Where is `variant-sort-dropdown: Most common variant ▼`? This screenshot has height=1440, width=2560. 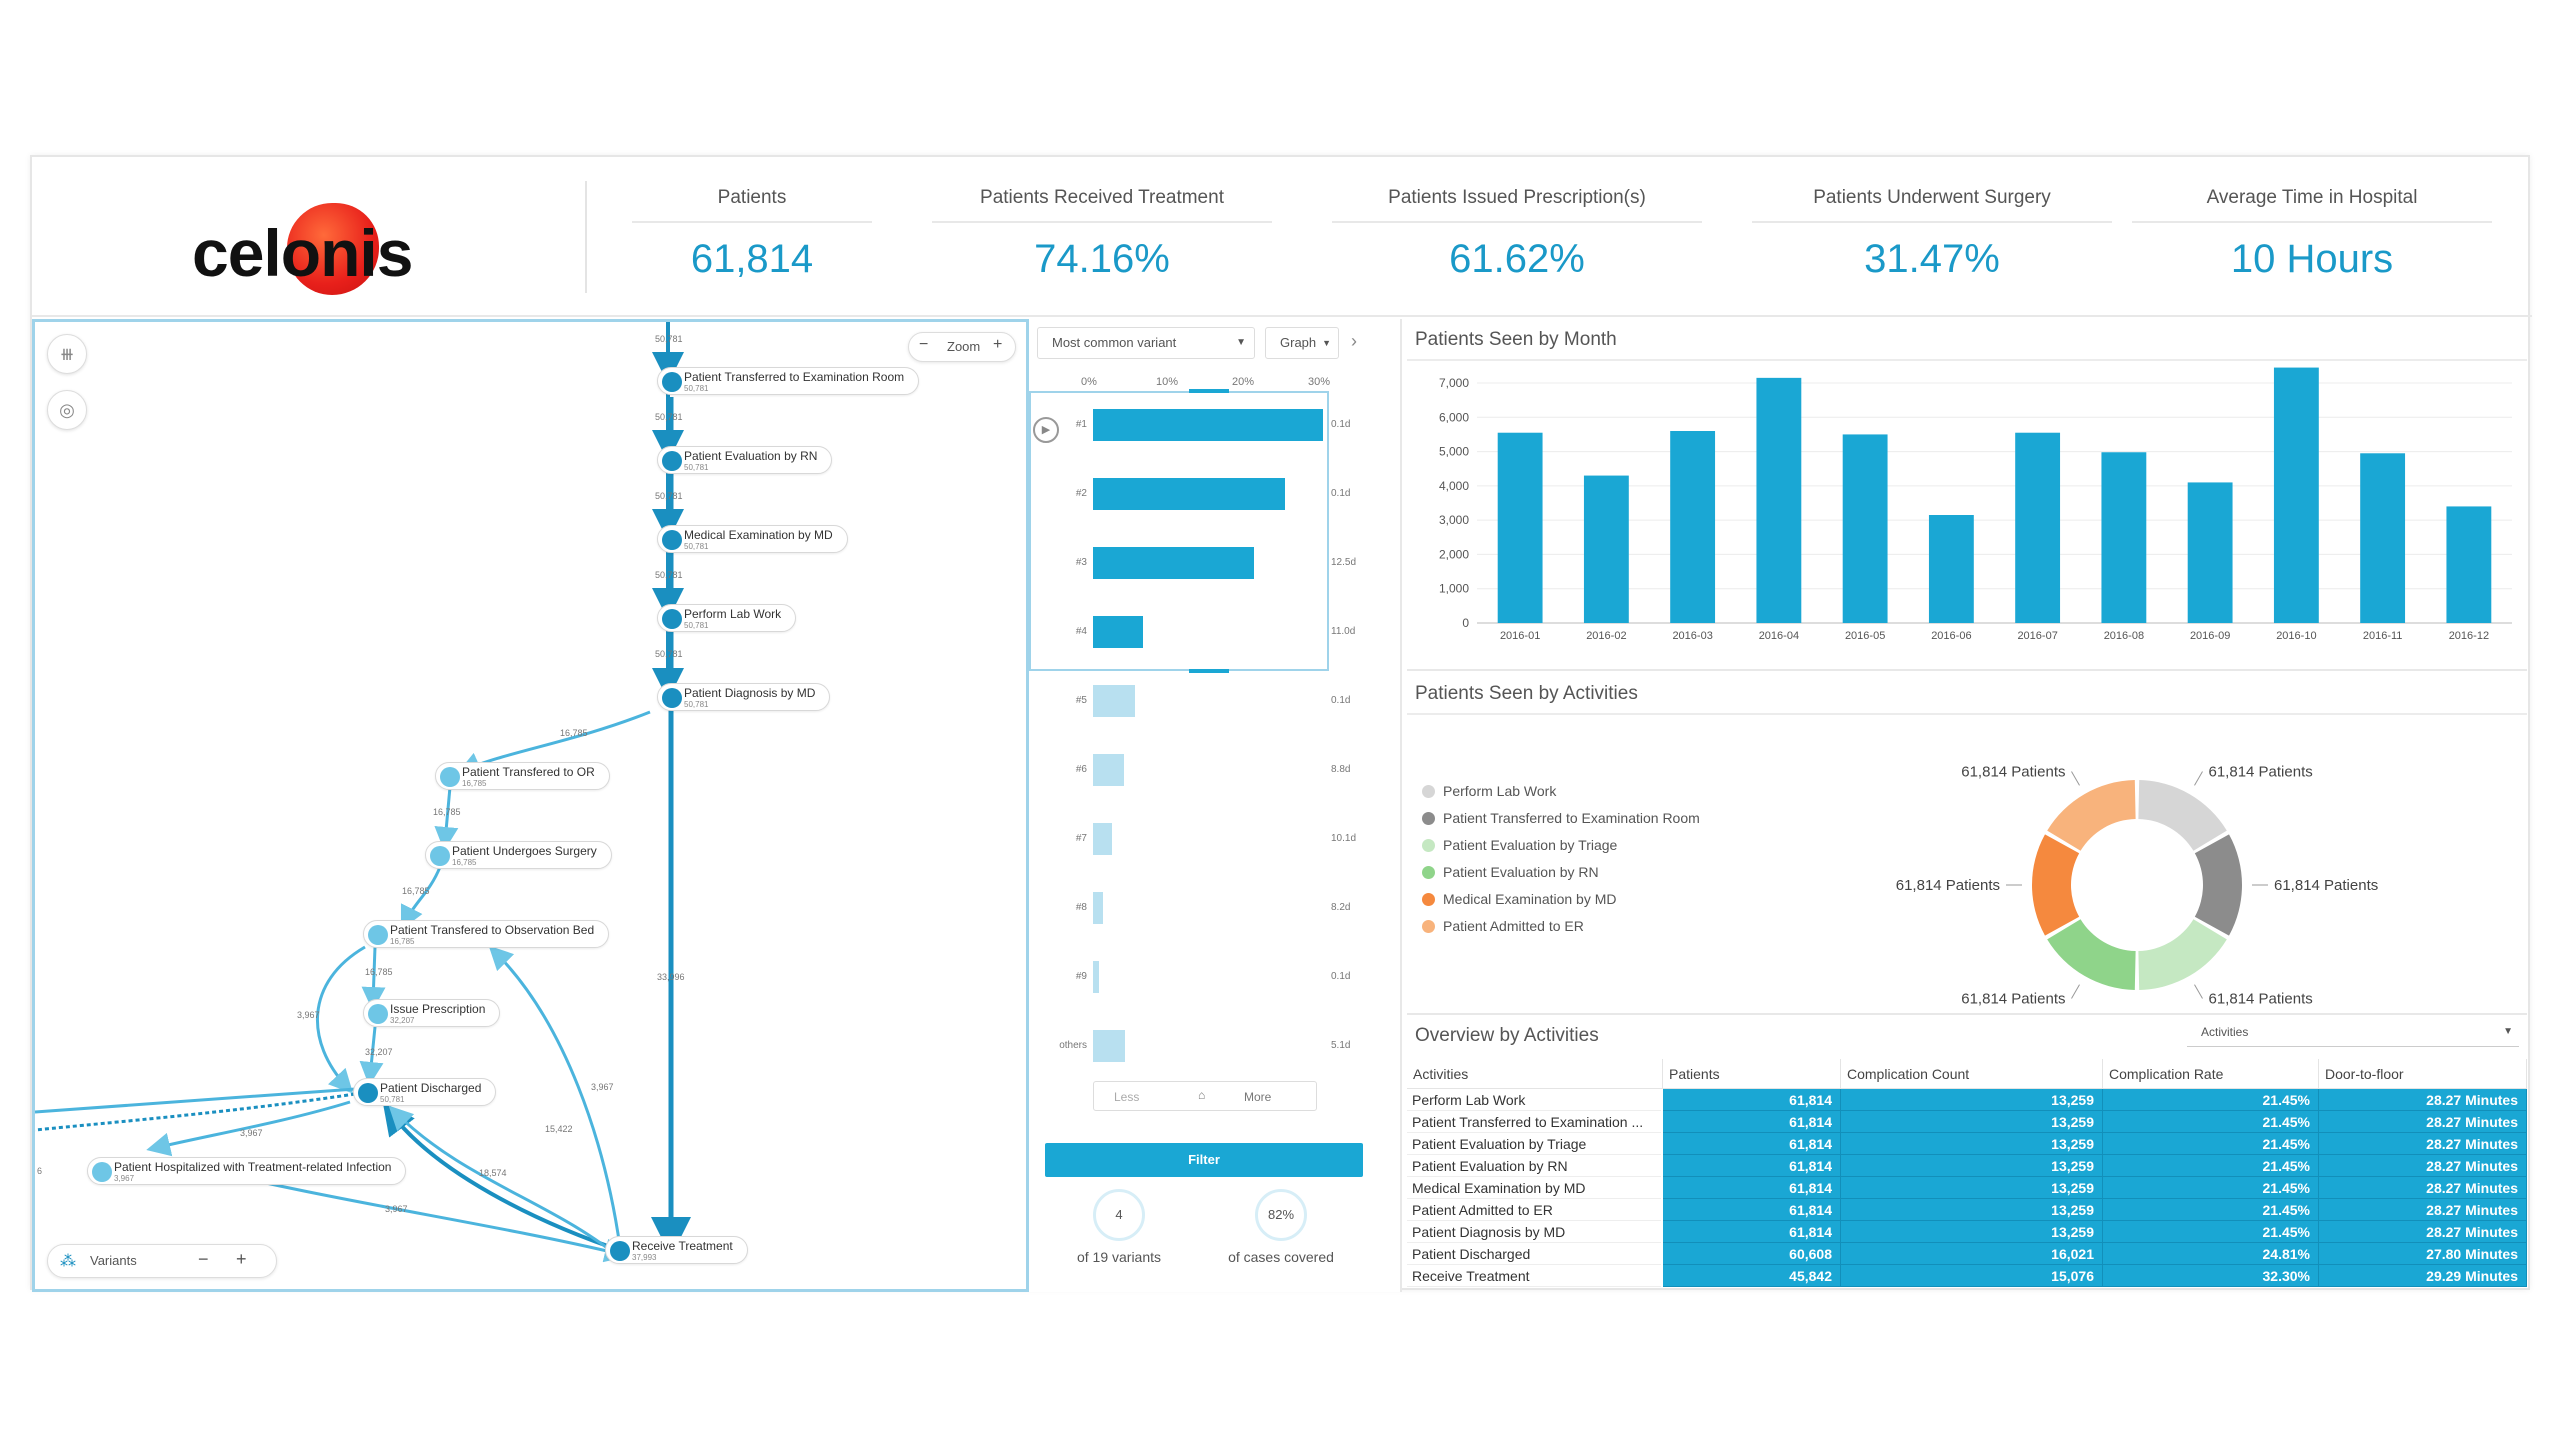 variant-sort-dropdown: Most common variant ▼ is located at coordinates (1146, 343).